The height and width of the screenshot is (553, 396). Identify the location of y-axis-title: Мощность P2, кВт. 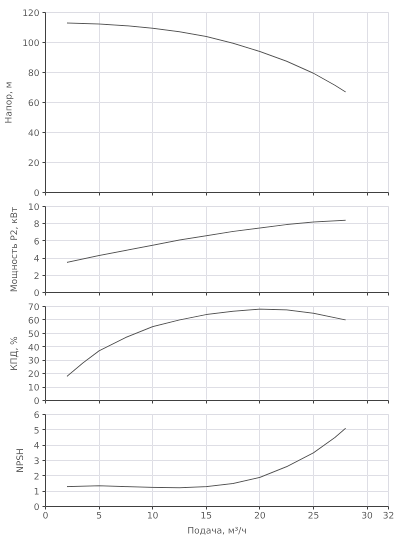
(15, 249).